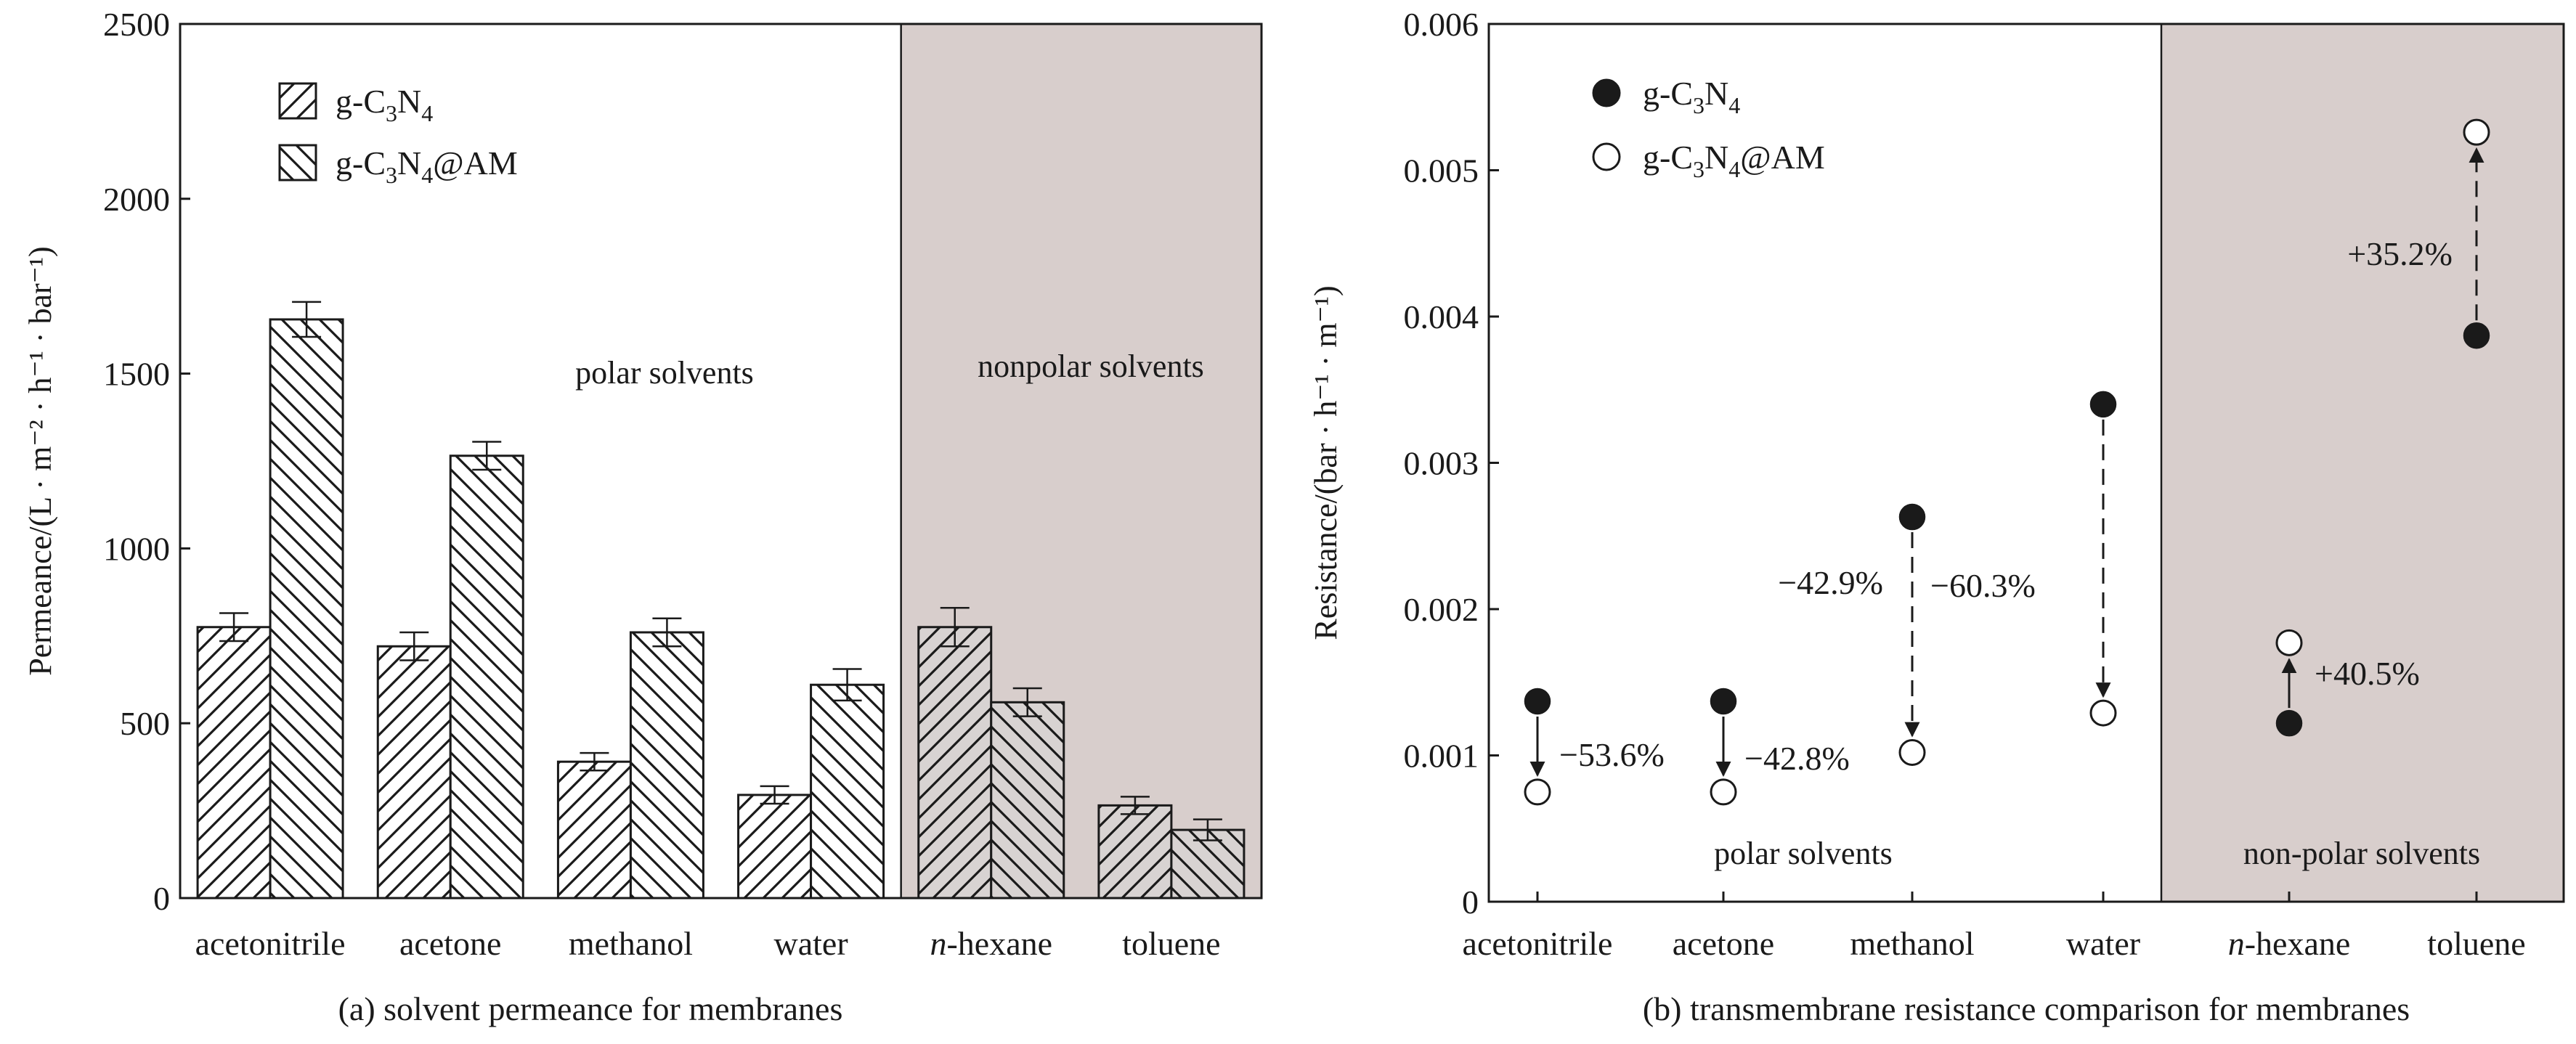  I want to click on y-axis-ticks: 0 500 1000 1500 2000 2500, so click(146, 462).